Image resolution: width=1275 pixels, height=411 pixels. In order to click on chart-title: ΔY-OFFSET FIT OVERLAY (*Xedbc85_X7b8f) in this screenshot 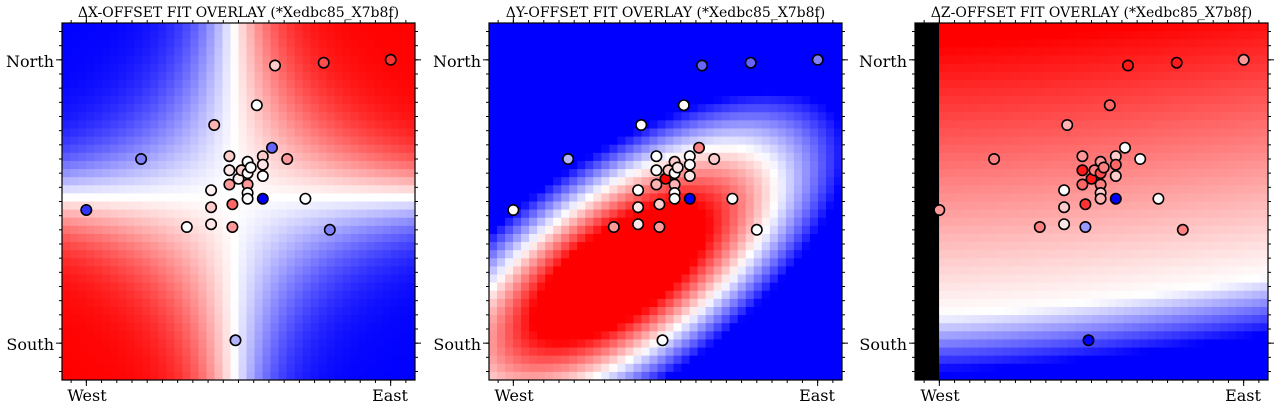, I will do `click(665, 13)`.